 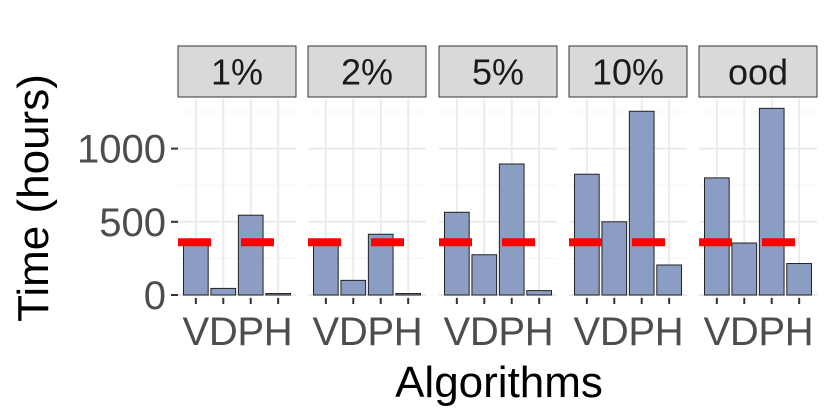 I want to click on facet-strip-label: ood, so click(x=758, y=72).